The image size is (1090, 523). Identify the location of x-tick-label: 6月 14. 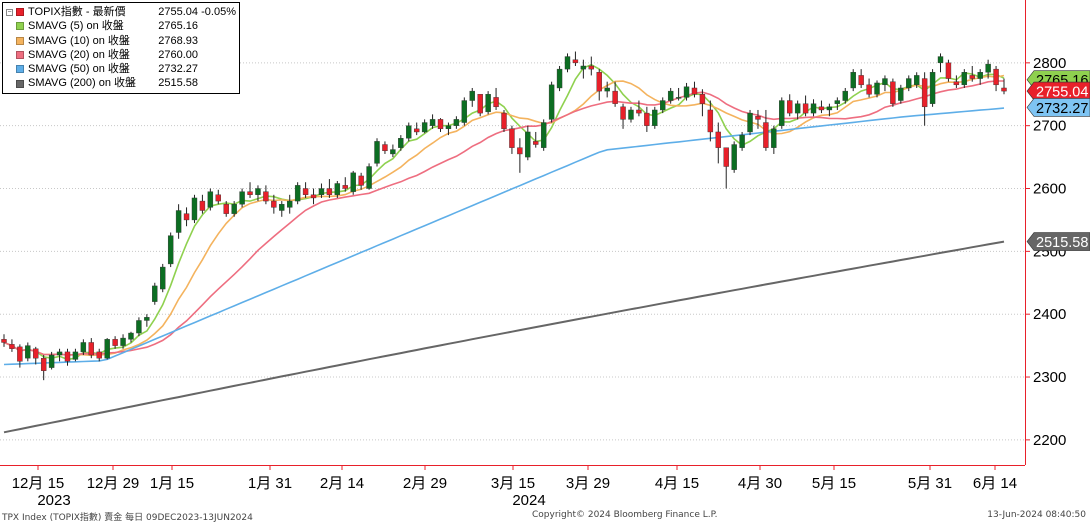
(995, 483).